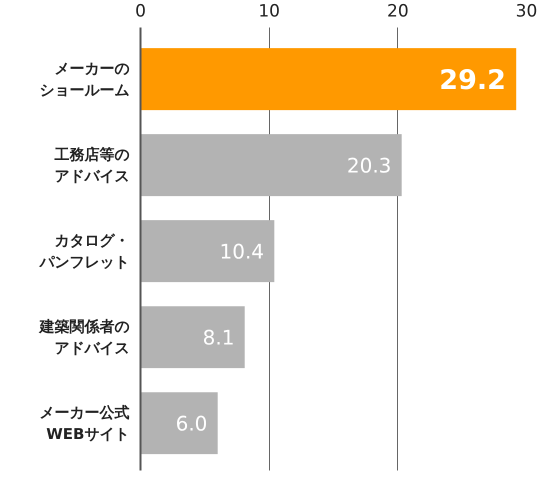  Describe the element at coordinates (241, 252) in the screenshot. I see `data-label: 10.4` at that location.